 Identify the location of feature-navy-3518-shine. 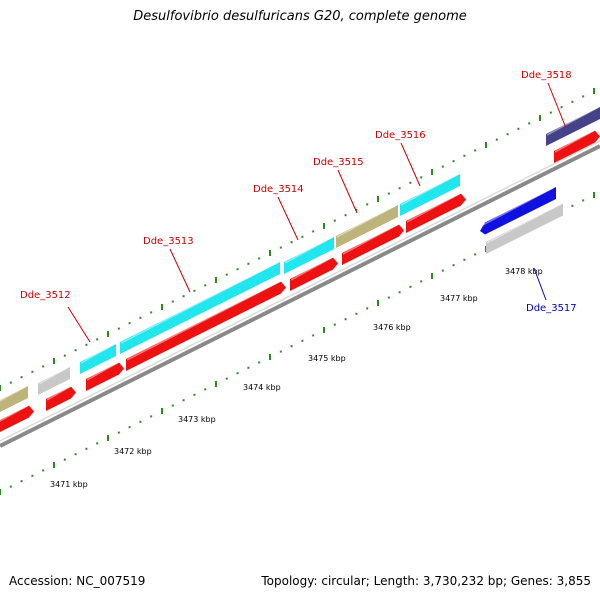
(572, 121).